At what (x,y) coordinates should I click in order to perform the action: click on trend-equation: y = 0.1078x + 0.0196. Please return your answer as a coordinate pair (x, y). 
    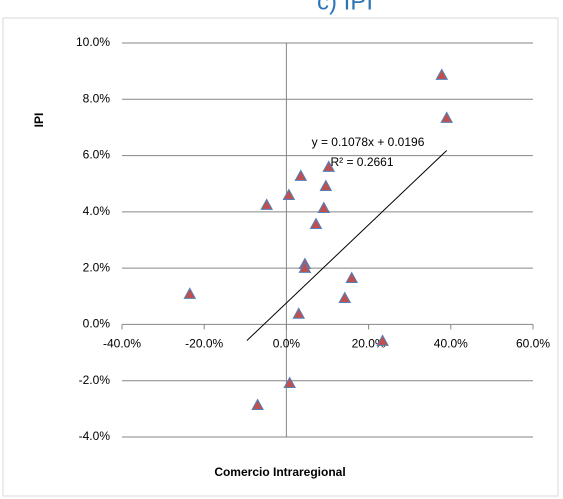
    Looking at the image, I should click on (368, 142).